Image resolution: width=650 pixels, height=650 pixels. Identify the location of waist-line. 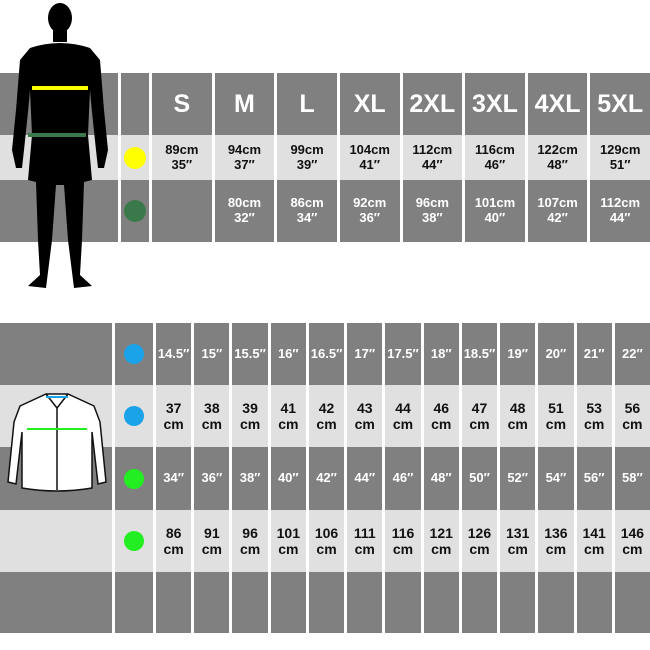
(57, 135).